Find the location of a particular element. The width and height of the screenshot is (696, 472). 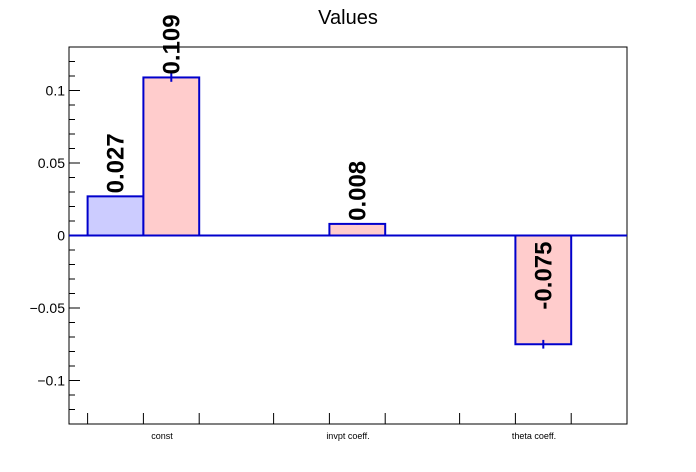

data-label: 0.008 is located at coordinates (357, 191).